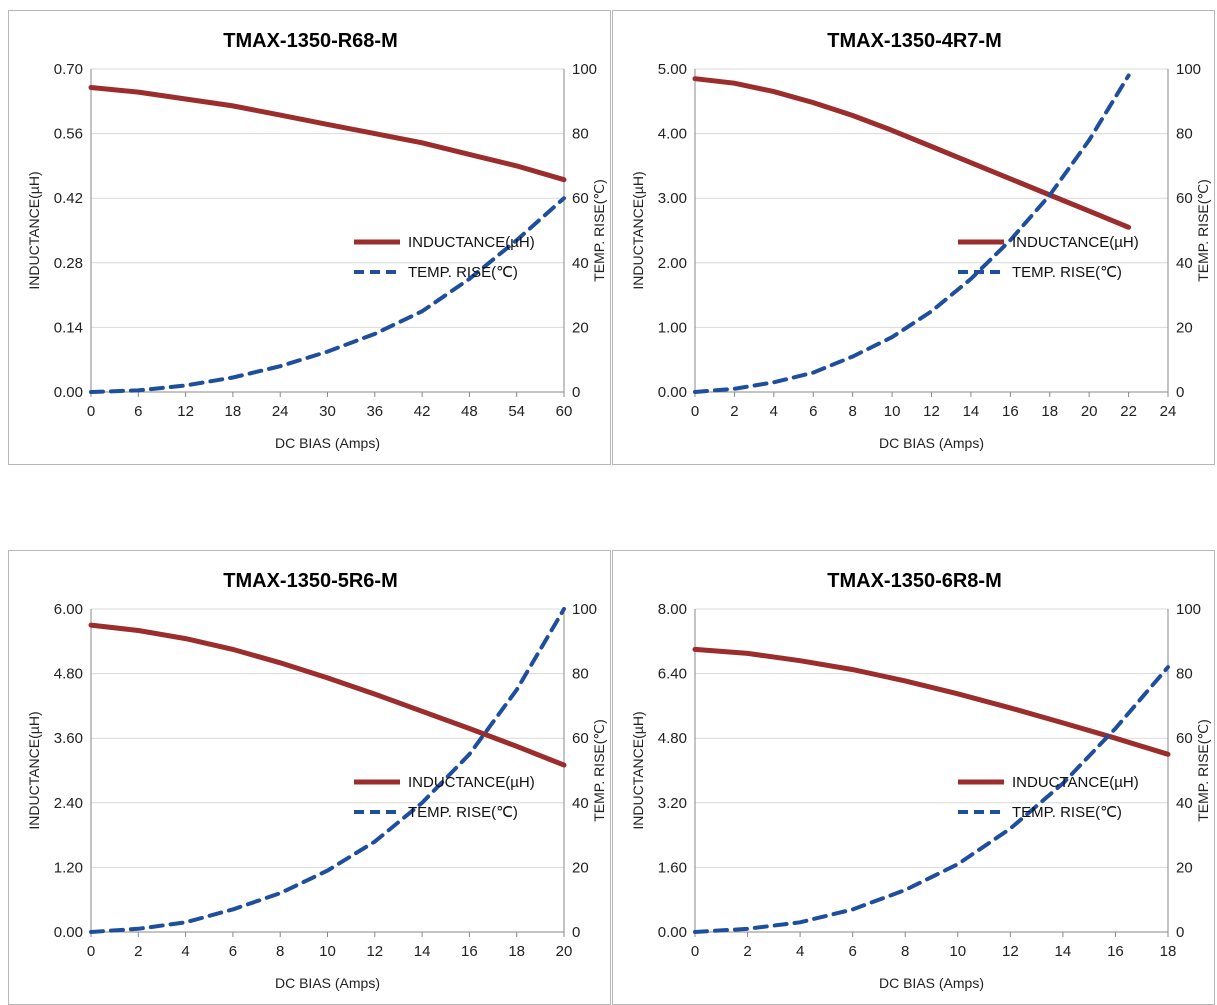 This screenshot has height=1005, width=1217. What do you see at coordinates (774, 411) in the screenshot?
I see `x-tick-label: 4` at bounding box center [774, 411].